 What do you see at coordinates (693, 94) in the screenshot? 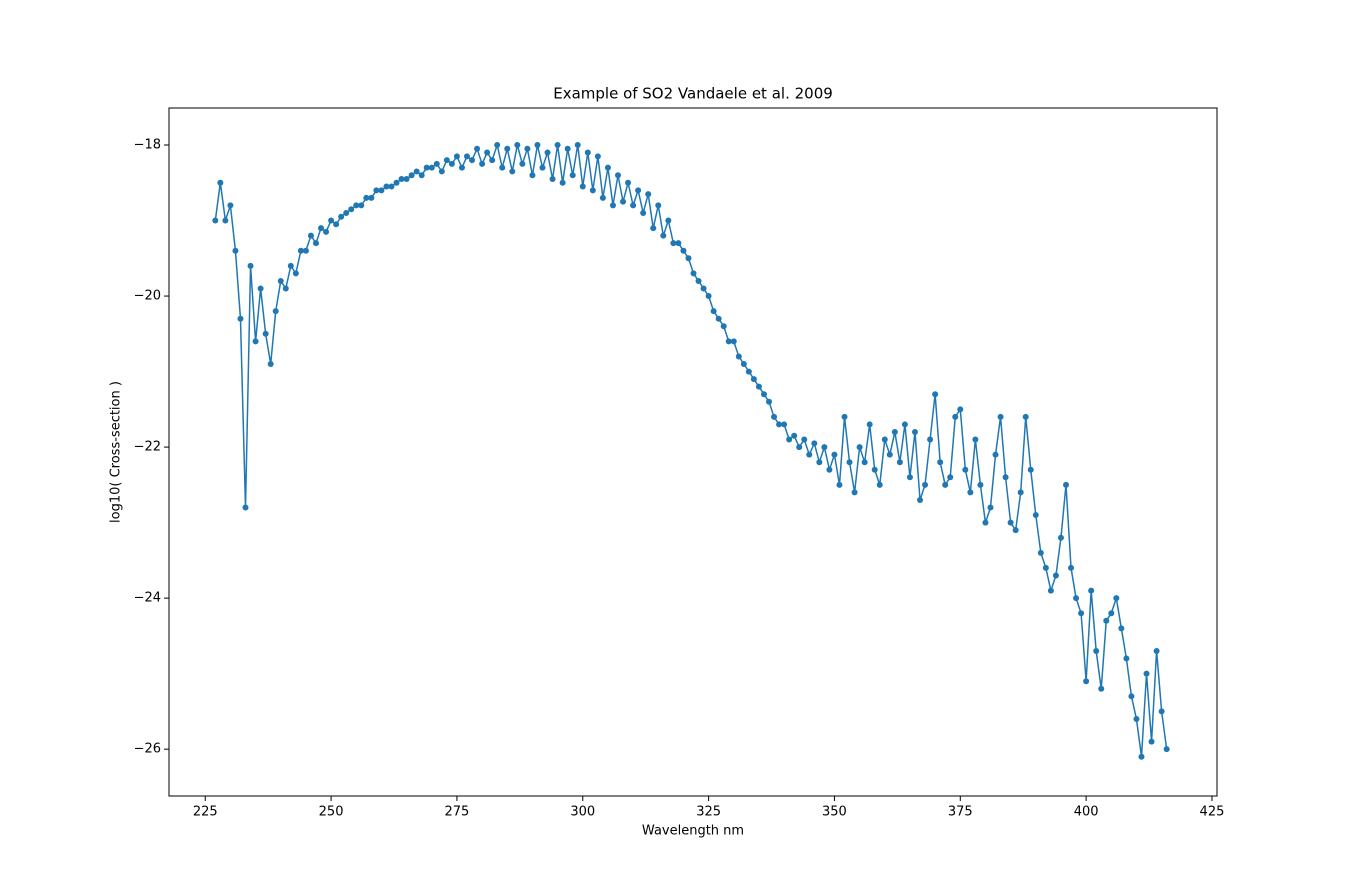
I see `chart-title: Example of SO2 Vandaele et al. 2009` at bounding box center [693, 94].